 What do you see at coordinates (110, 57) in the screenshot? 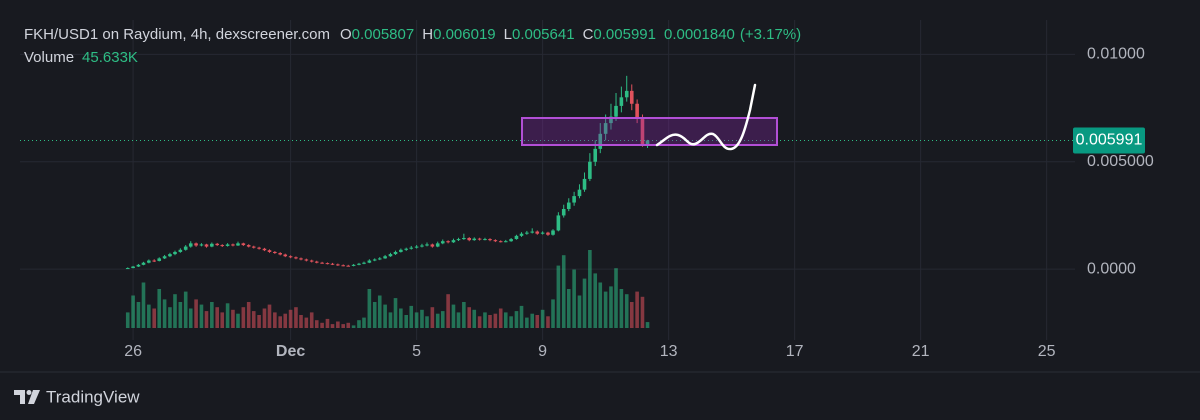
I see `volume-value: 45.633K` at bounding box center [110, 57].